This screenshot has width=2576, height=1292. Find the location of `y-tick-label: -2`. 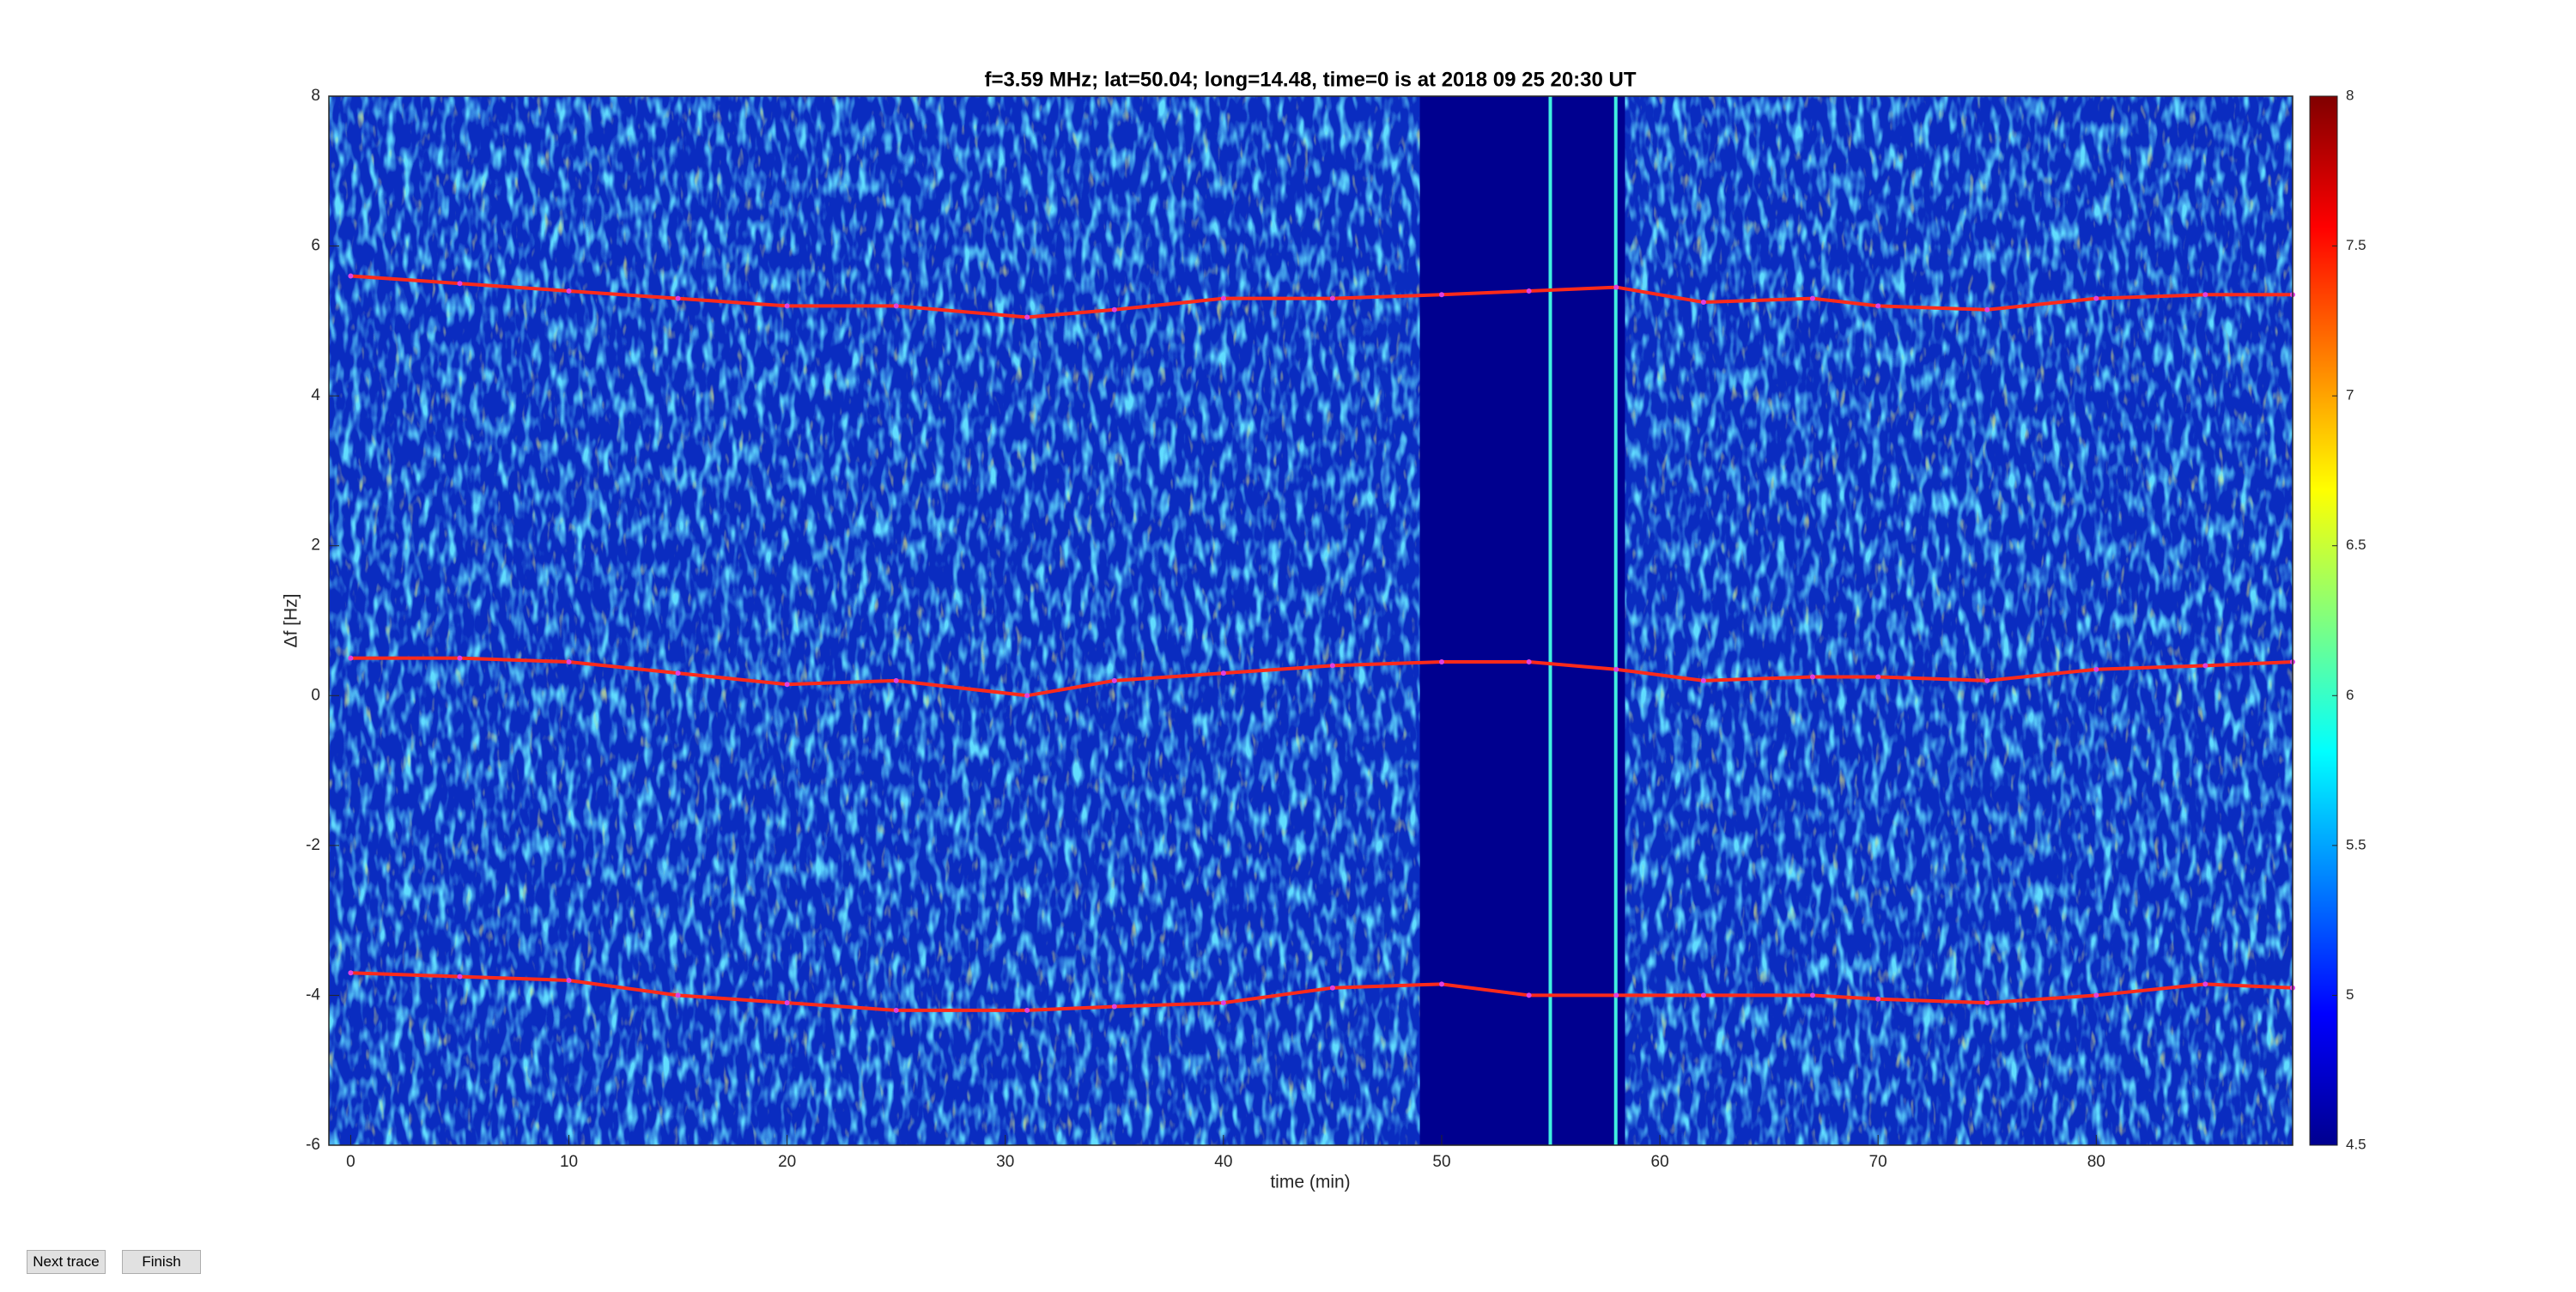

y-tick-label: -2 is located at coordinates (313, 845).